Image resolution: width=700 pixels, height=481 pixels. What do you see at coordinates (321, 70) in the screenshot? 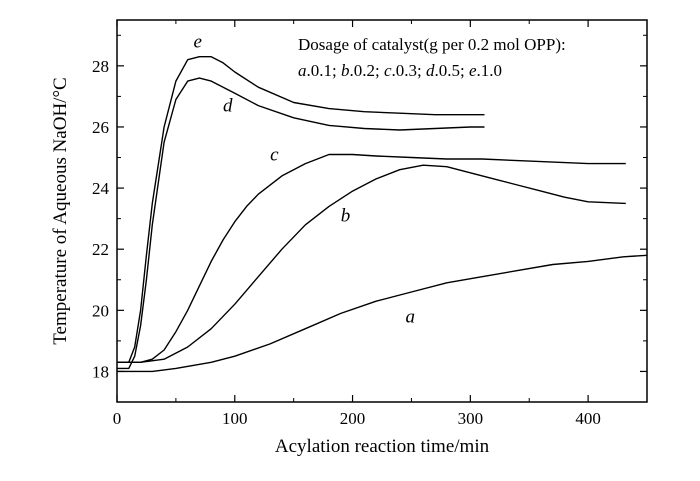
I see `legend-value-a: 0.1` at bounding box center [321, 70].